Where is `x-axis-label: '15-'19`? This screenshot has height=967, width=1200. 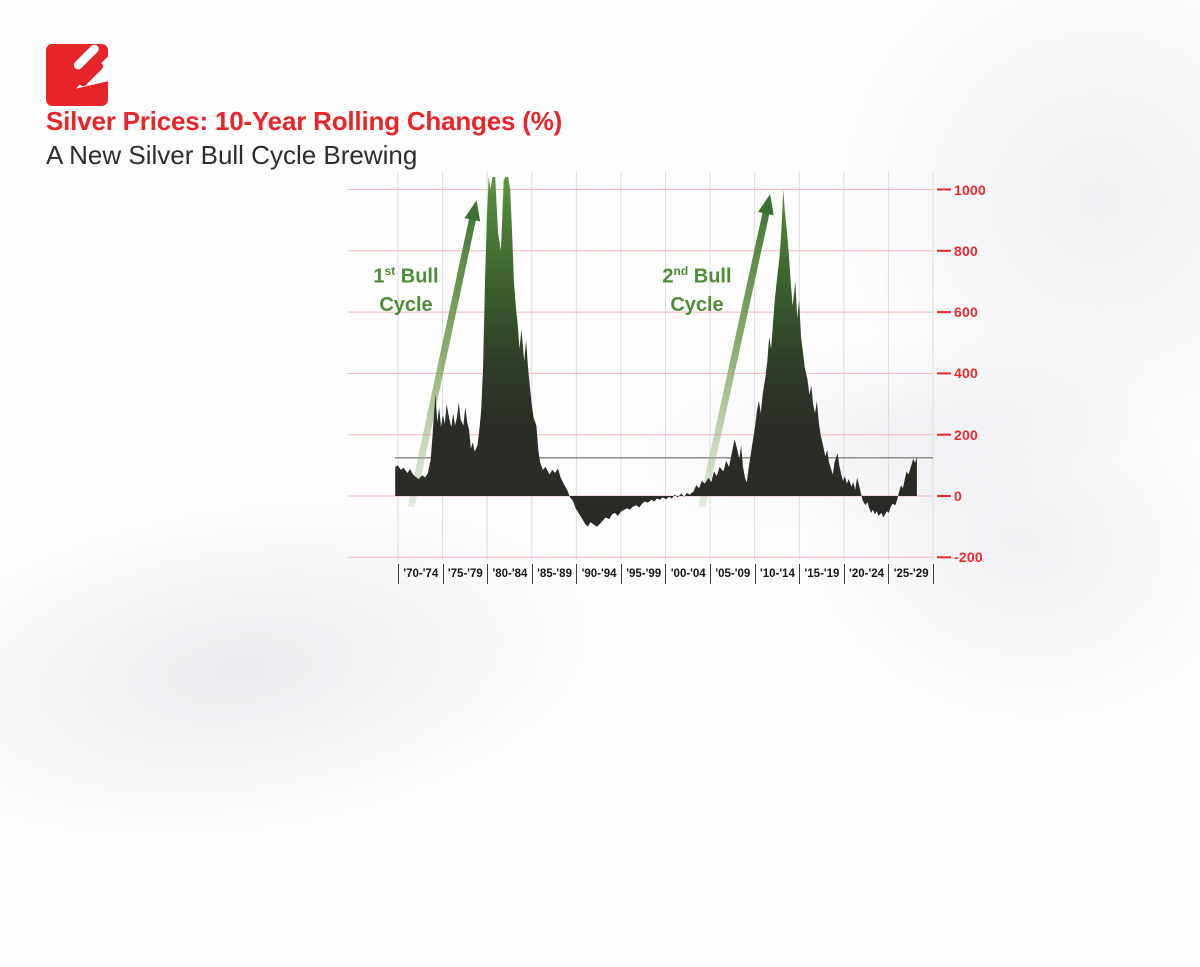 x-axis-label: '15-'19 is located at coordinates (821, 574).